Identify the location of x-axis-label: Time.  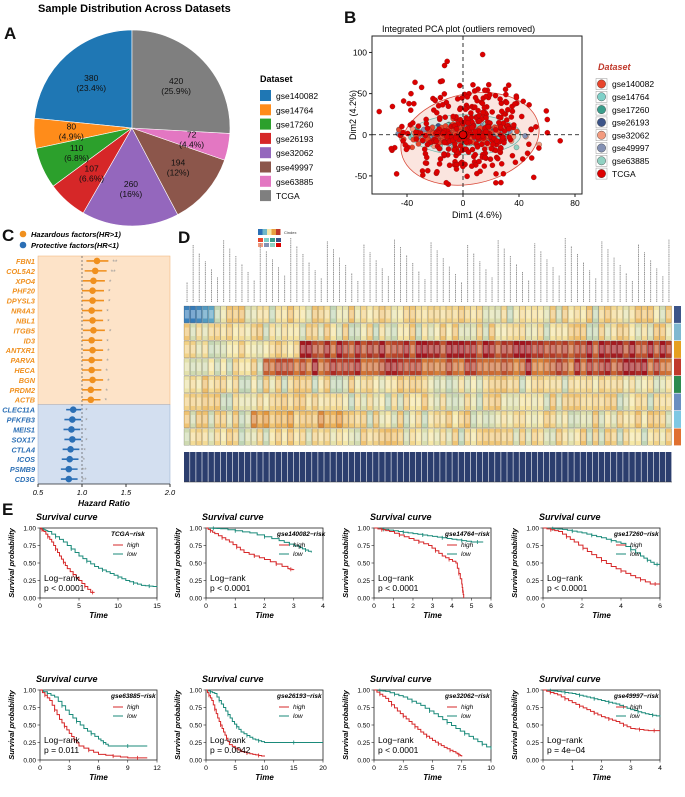
(601, 615).